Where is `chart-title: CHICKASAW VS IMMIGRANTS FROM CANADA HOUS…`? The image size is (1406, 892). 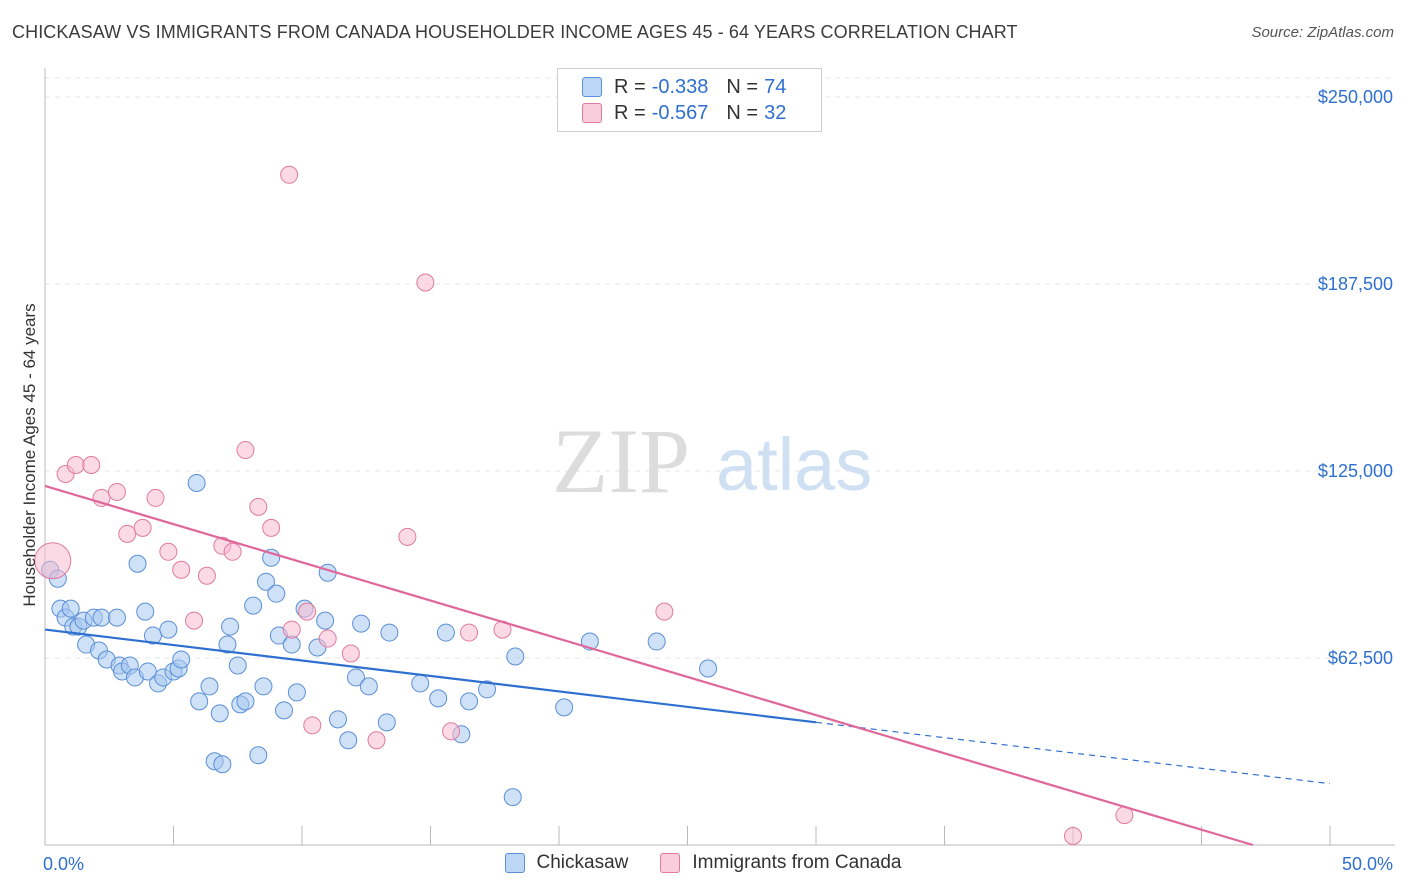
chart-title: CHICKASAW VS IMMIGRANTS FROM CANADA HOUS… is located at coordinates (515, 32).